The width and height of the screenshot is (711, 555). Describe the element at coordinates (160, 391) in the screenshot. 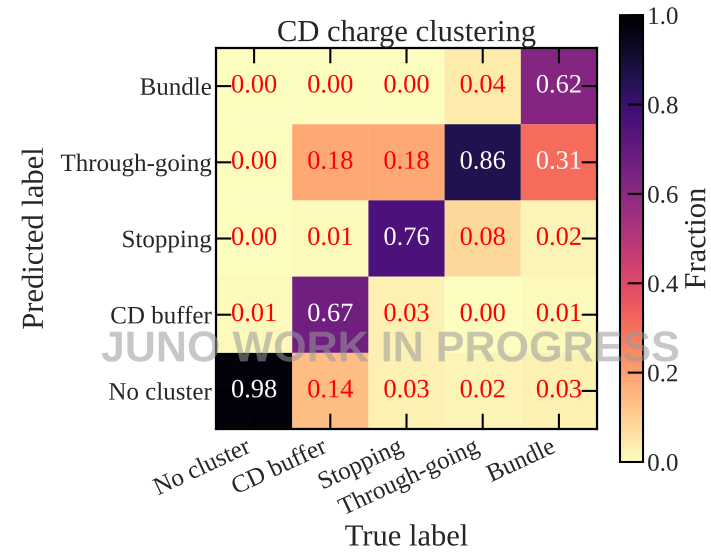

I see `y-tick-label: No cluster` at that location.